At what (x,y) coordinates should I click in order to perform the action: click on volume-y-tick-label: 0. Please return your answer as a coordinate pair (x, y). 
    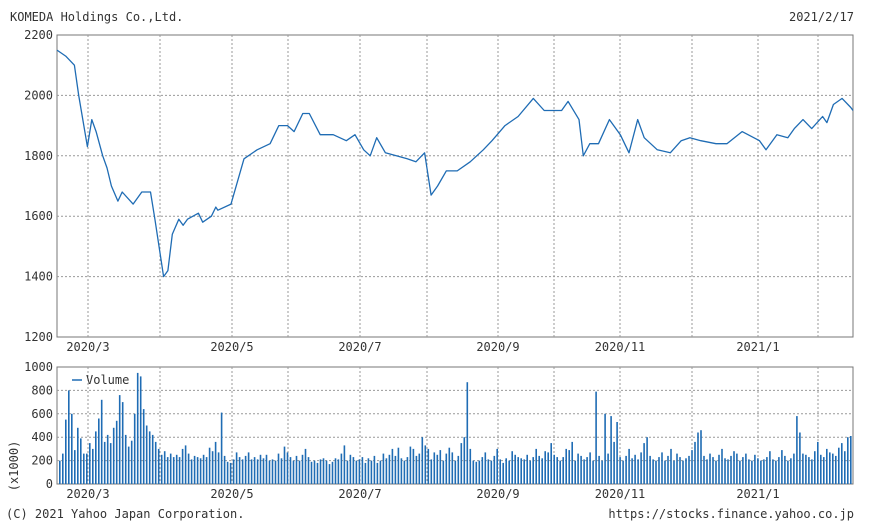
    Looking at the image, I should click on (49, 484).